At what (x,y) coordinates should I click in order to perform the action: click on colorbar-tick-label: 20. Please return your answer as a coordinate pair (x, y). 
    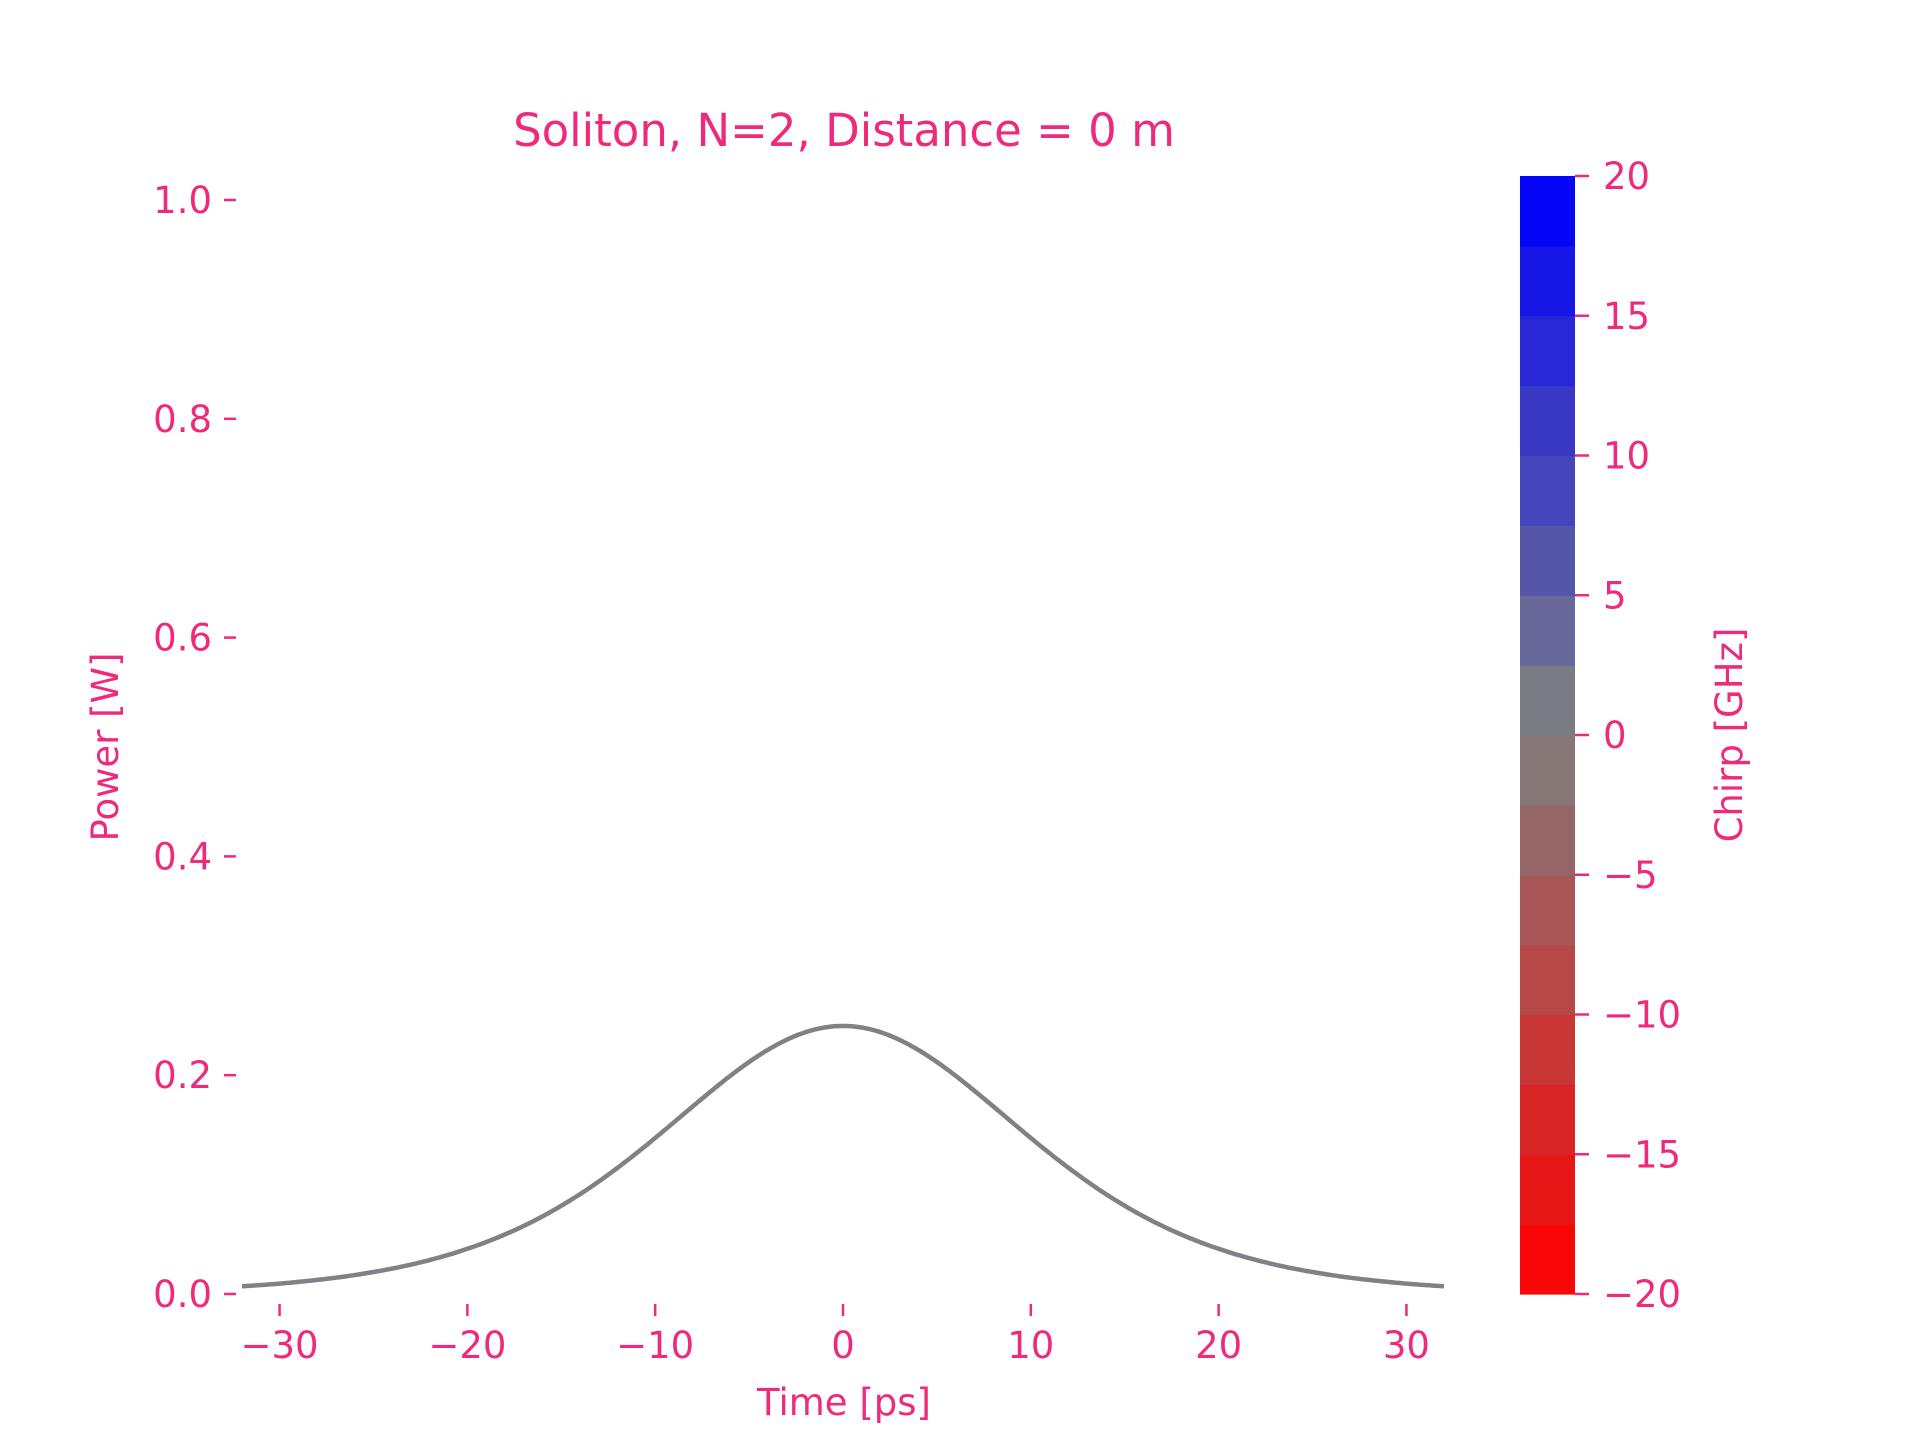
    Looking at the image, I should click on (1626, 176).